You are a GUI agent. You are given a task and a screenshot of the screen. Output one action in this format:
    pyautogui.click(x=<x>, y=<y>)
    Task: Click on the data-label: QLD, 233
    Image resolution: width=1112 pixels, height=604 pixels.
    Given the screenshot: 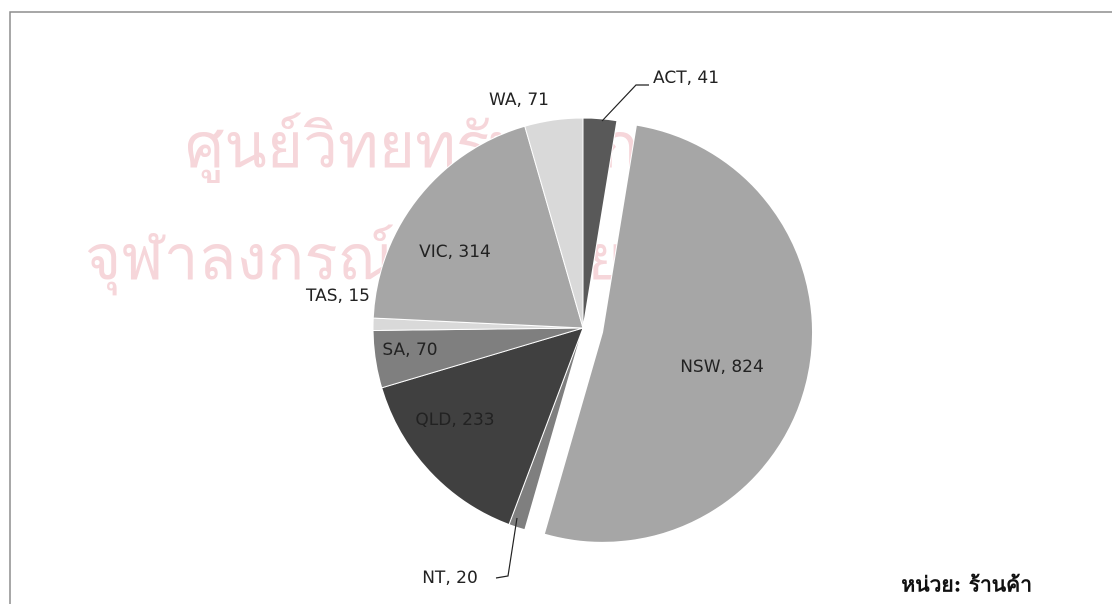 What is the action you would take?
    pyautogui.click(x=454, y=420)
    